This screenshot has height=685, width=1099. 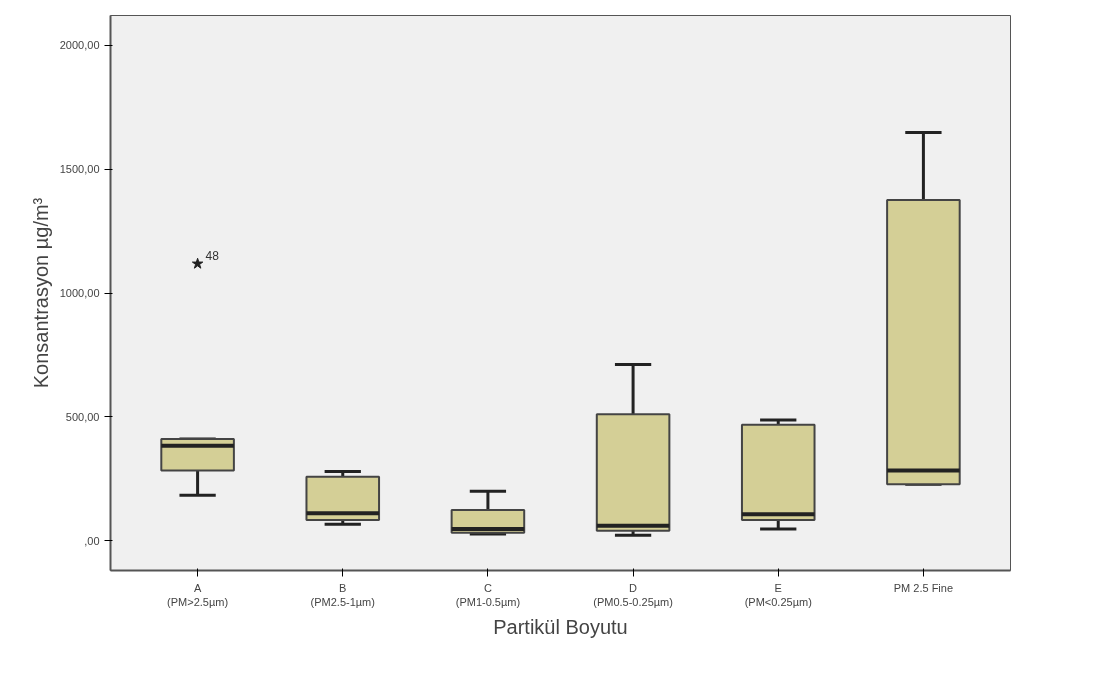 What do you see at coordinates (79, 169) in the screenshot?
I see `y-tick-label: 1500,00` at bounding box center [79, 169].